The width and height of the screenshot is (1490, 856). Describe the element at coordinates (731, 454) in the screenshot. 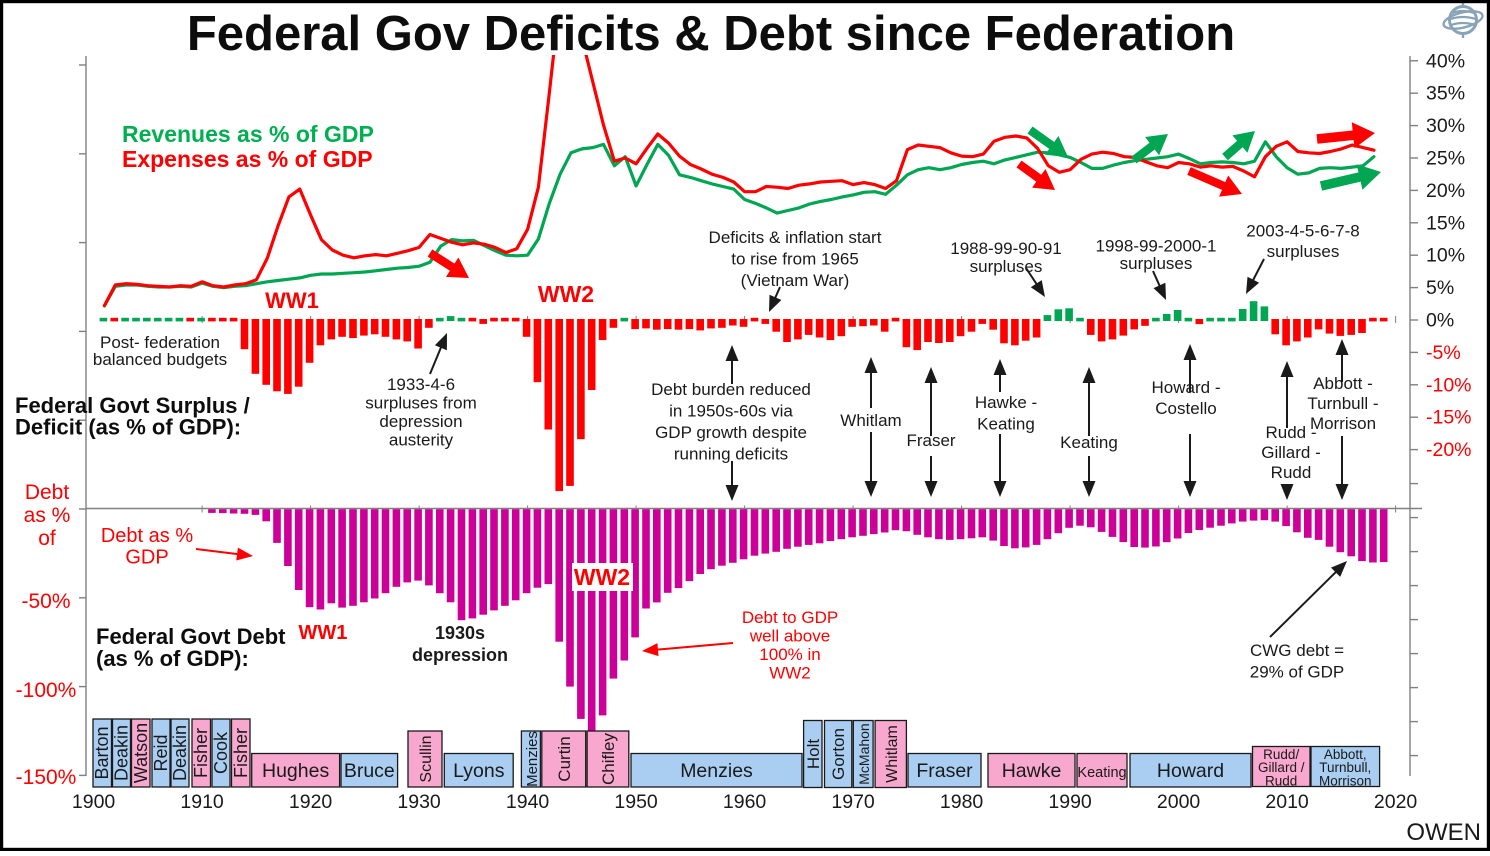

I see `svg-text: running deficits` at that location.